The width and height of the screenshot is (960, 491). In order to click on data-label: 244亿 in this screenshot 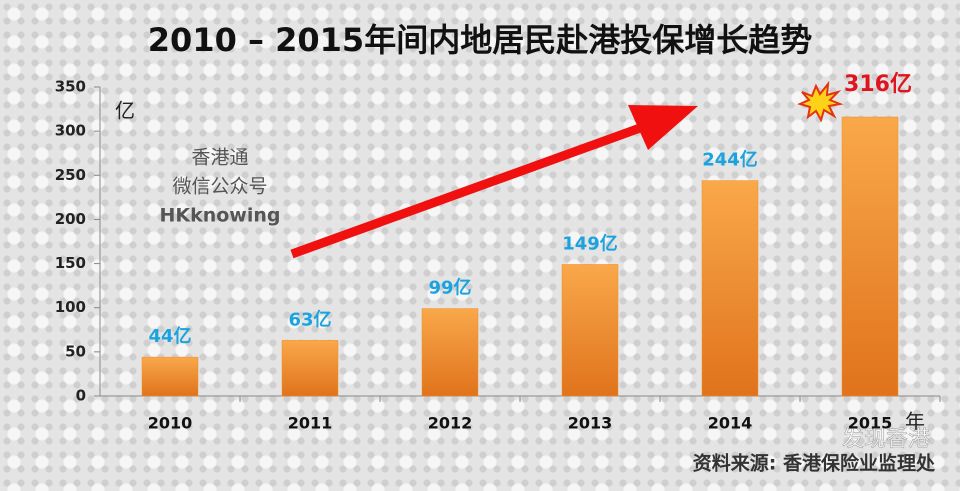, I will do `click(730, 160)`.